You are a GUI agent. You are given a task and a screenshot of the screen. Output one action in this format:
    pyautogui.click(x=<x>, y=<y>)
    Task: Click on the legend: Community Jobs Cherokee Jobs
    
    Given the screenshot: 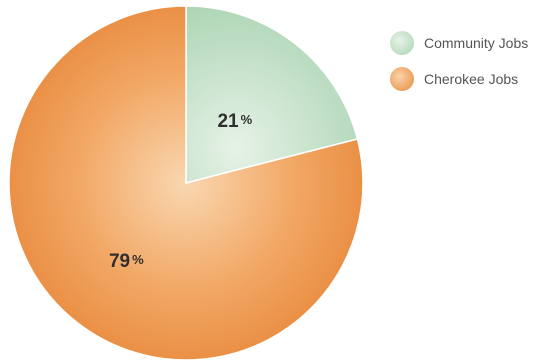 What is the action you would take?
    pyautogui.click(x=459, y=66)
    